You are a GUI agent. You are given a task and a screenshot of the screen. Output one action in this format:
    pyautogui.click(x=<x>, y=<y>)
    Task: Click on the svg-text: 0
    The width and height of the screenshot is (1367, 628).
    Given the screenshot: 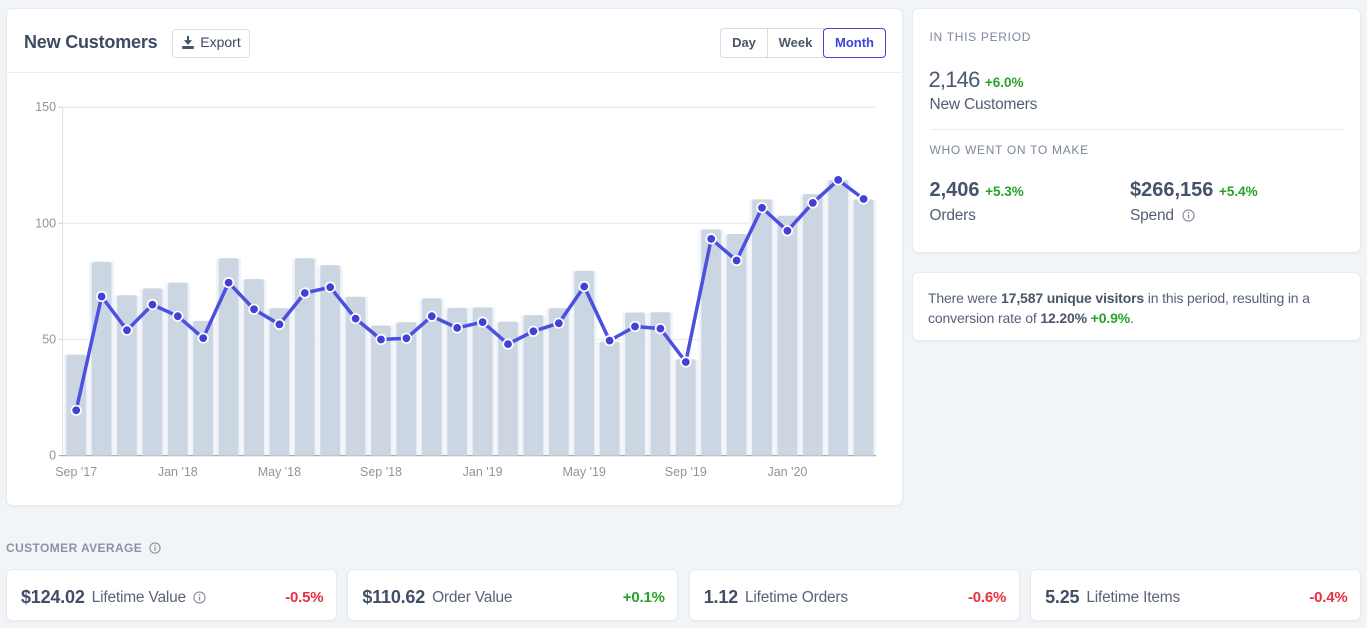 What is the action you would take?
    pyautogui.click(x=52, y=456)
    